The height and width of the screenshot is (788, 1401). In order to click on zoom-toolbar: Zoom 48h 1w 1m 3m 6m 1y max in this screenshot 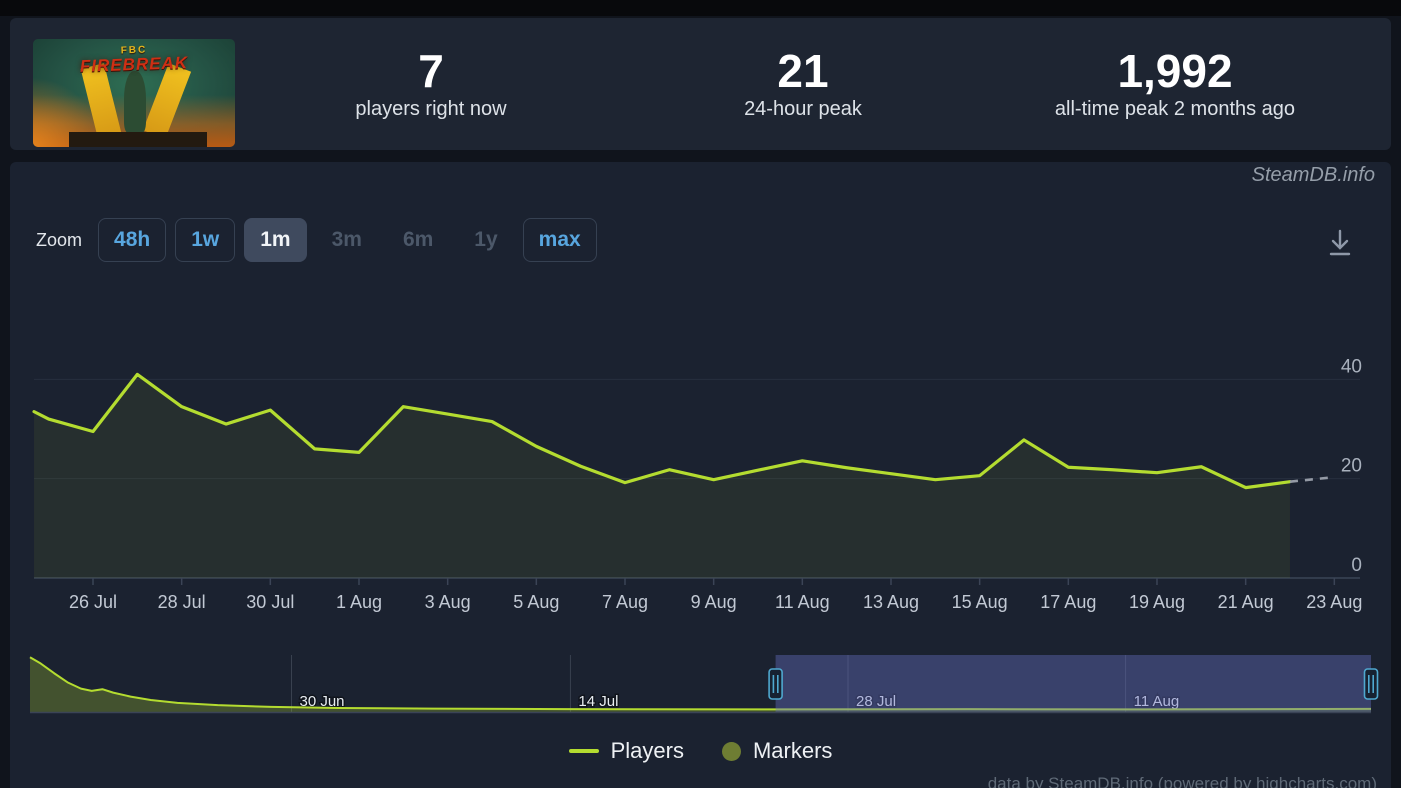, I will do `click(316, 240)`.